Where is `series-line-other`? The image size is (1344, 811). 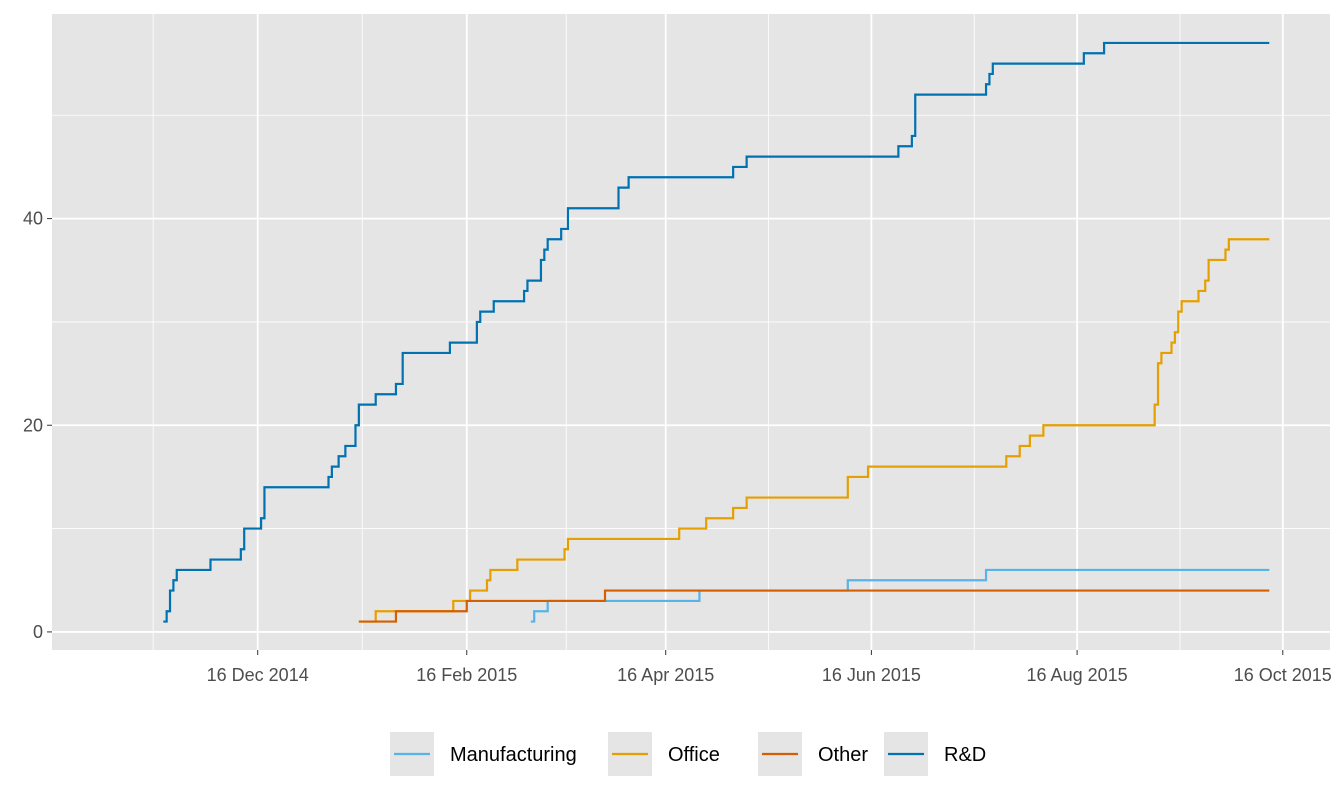 series-line-other is located at coordinates (814, 606).